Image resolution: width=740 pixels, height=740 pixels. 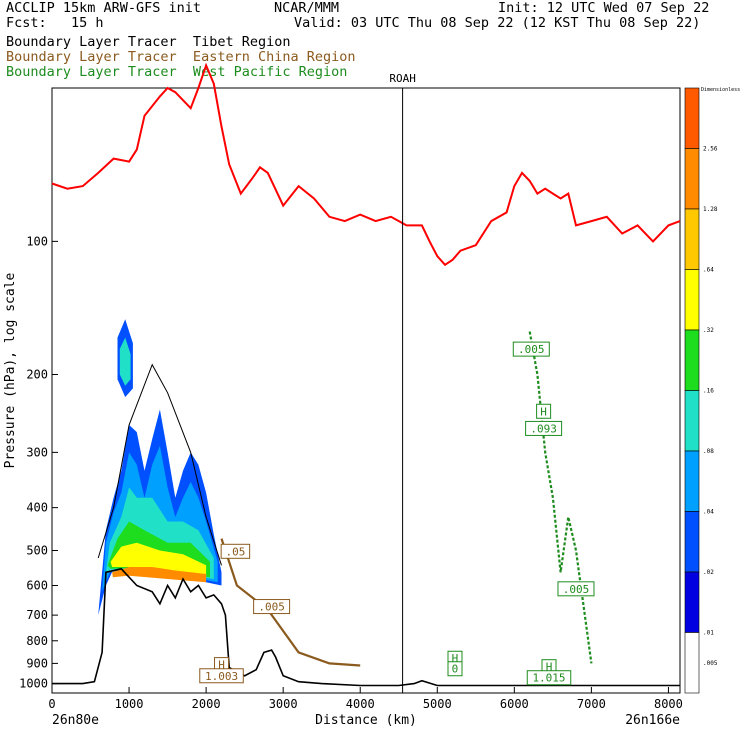 I want to click on y-axis-label: Pressure (hPa), log scale, so click(x=10, y=370).